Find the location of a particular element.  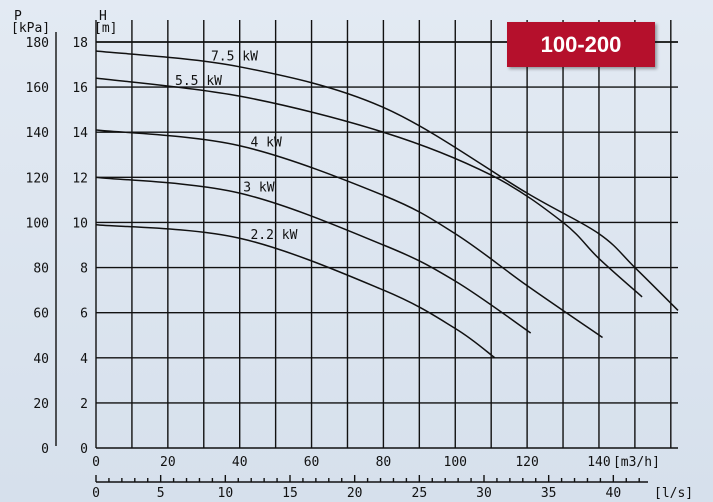

m3h-unit-label: [m3/h] is located at coordinates (636, 462).